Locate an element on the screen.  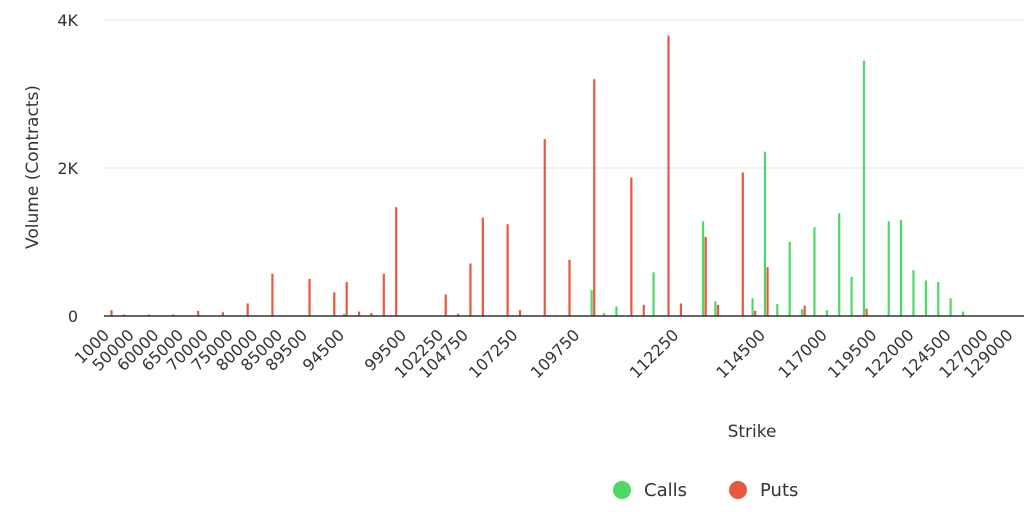
y-tick-label: 0 is located at coordinates (73, 316).